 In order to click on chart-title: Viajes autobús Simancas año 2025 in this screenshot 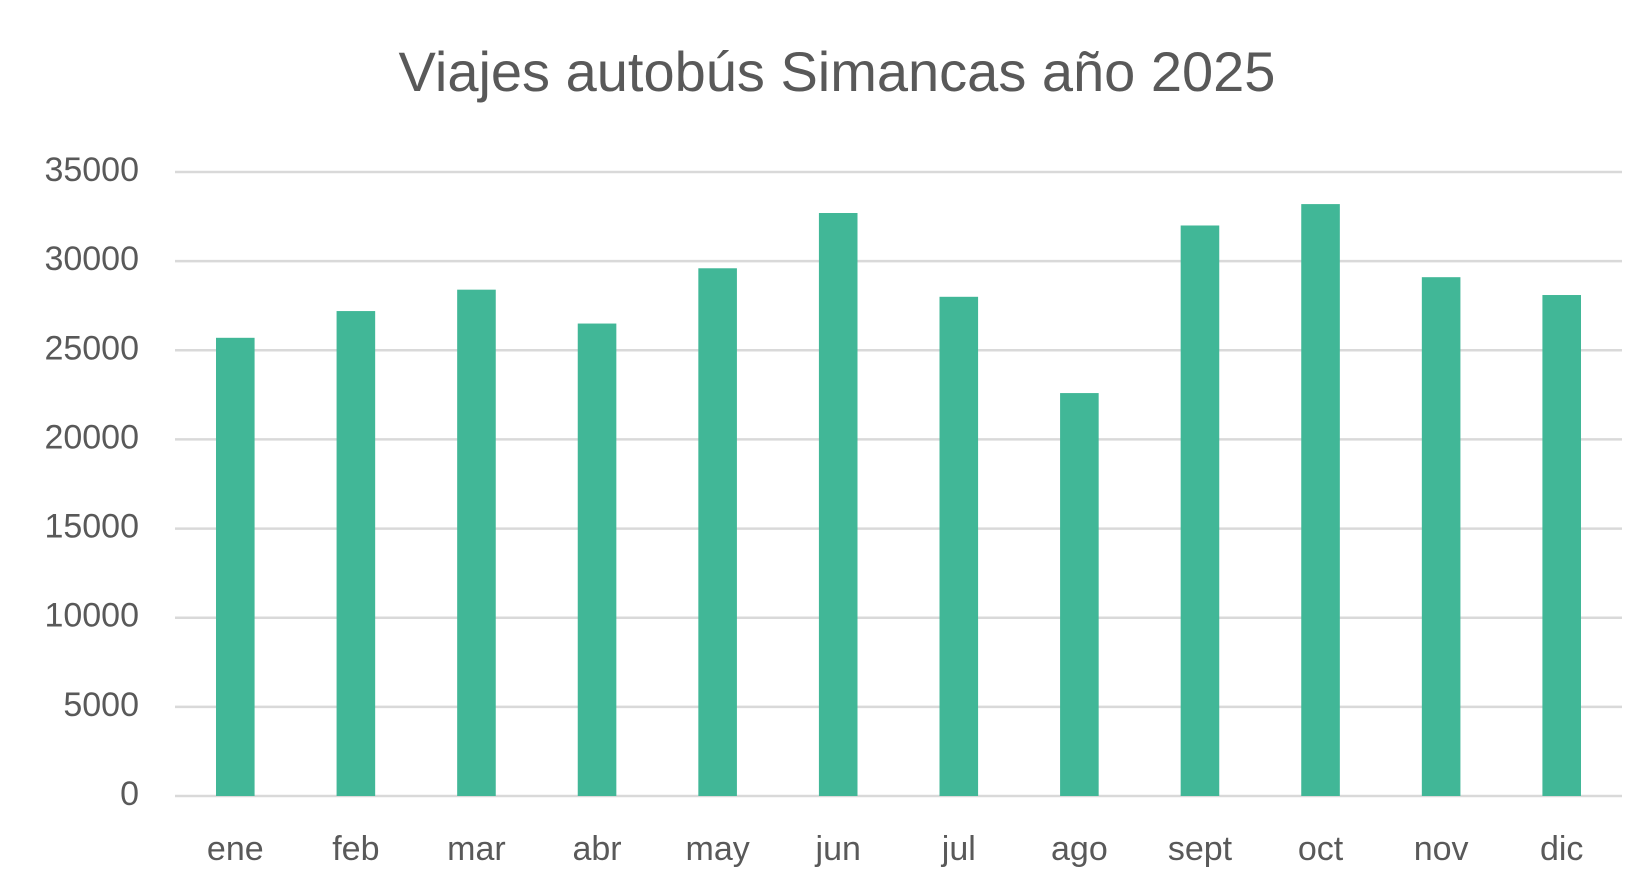, I will do `click(837, 71)`.